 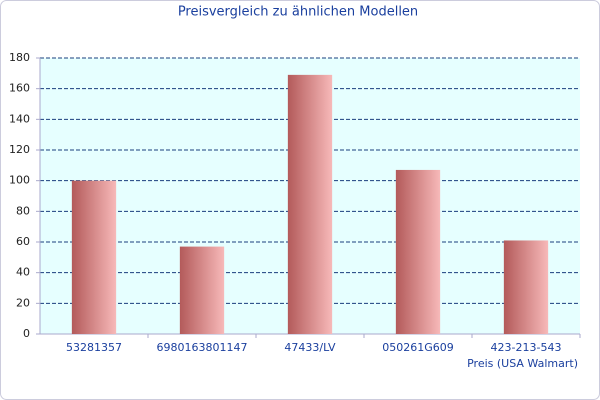 What do you see at coordinates (23, 241) in the screenshot?
I see `y-tick-label: 60` at bounding box center [23, 241].